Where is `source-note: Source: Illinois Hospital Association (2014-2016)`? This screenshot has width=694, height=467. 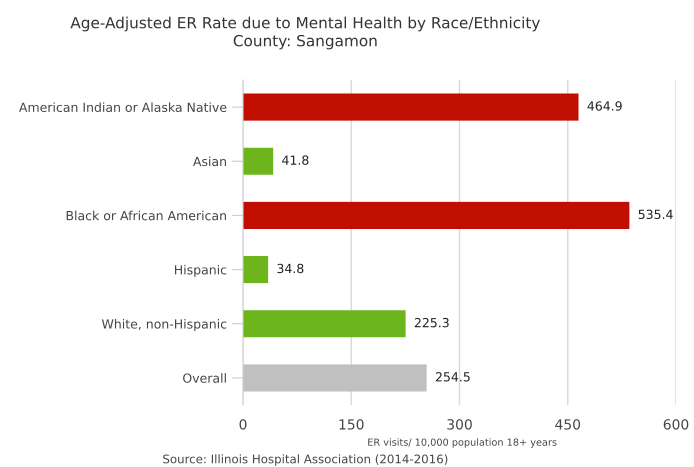
source-note: Source: Illinois Hospital Association (2014-2016) is located at coordinates (305, 460).